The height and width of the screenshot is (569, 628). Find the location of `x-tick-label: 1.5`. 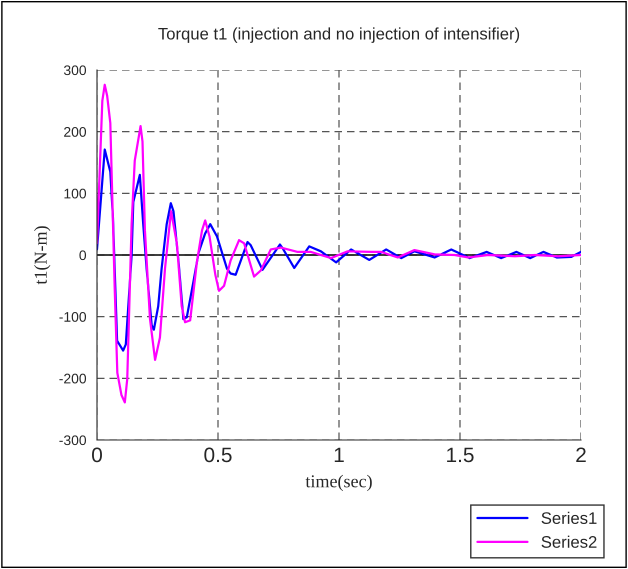

x-tick-label: 1.5 is located at coordinates (460, 455).